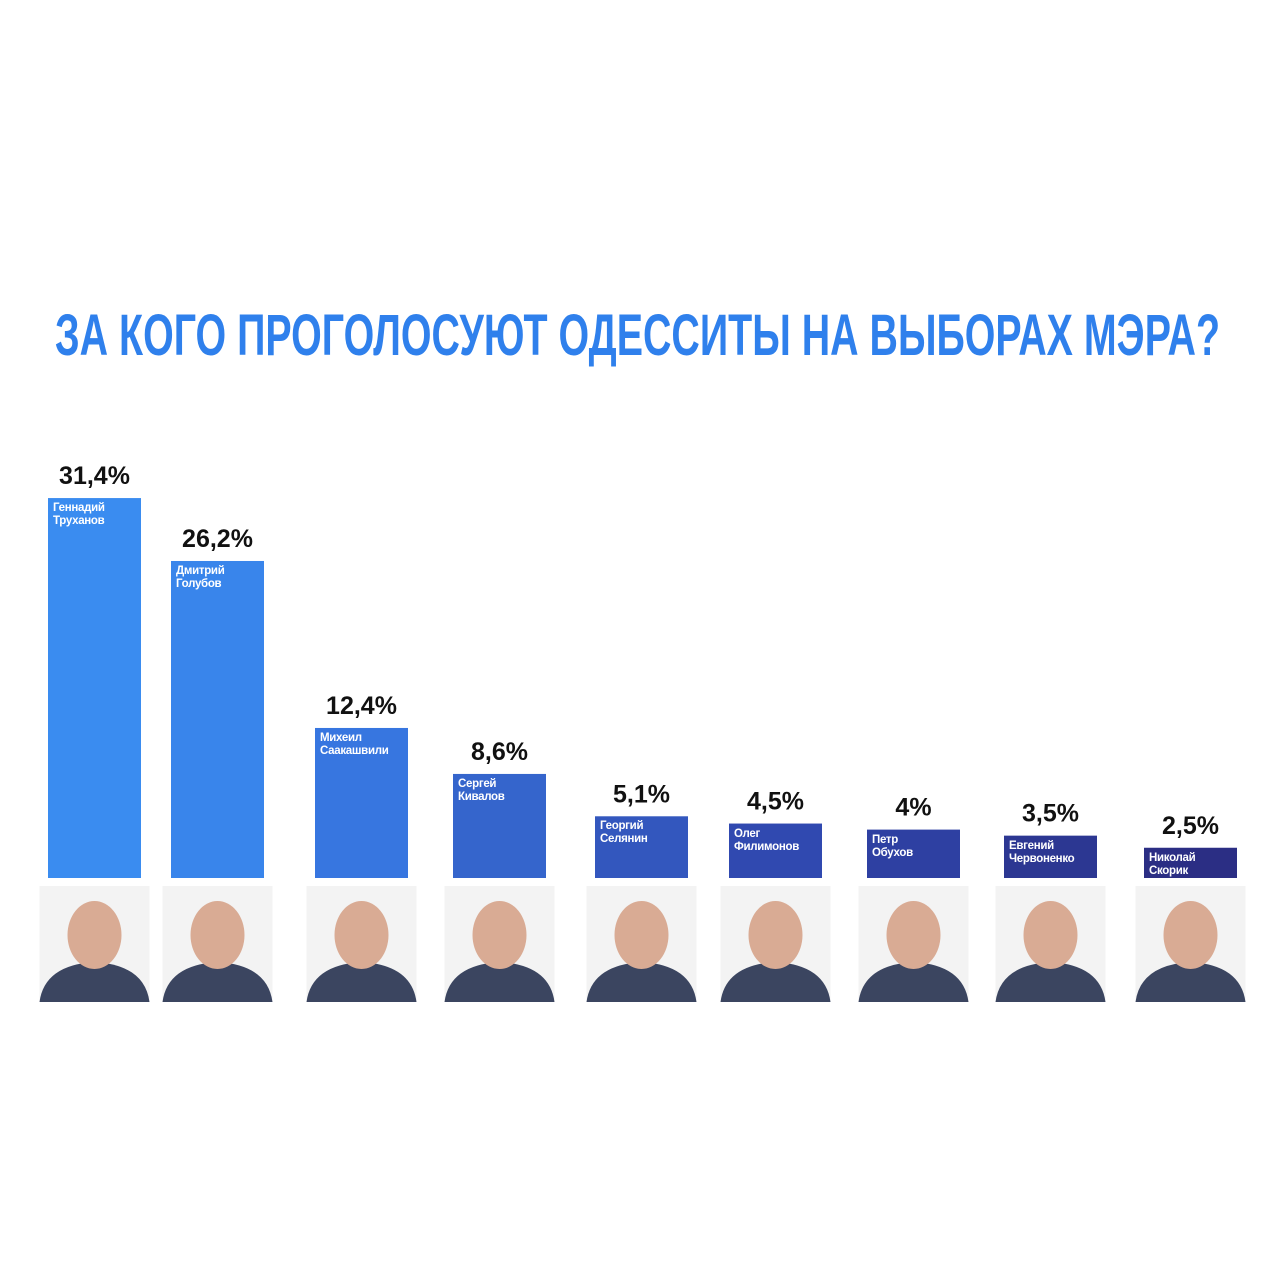  I want to click on category-label: Георгий Селянин, so click(624, 833).